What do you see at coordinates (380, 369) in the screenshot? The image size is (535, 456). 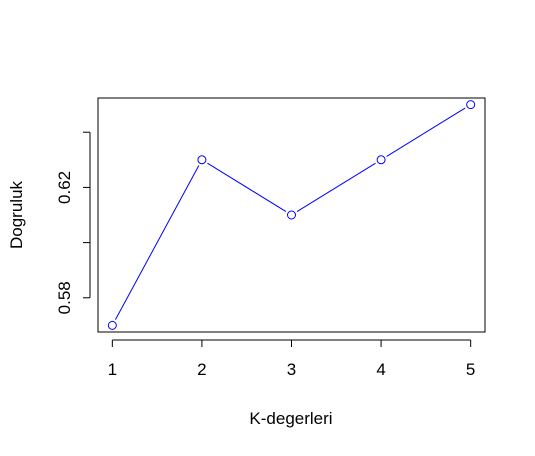 I see `x-tick-label: 4` at bounding box center [380, 369].